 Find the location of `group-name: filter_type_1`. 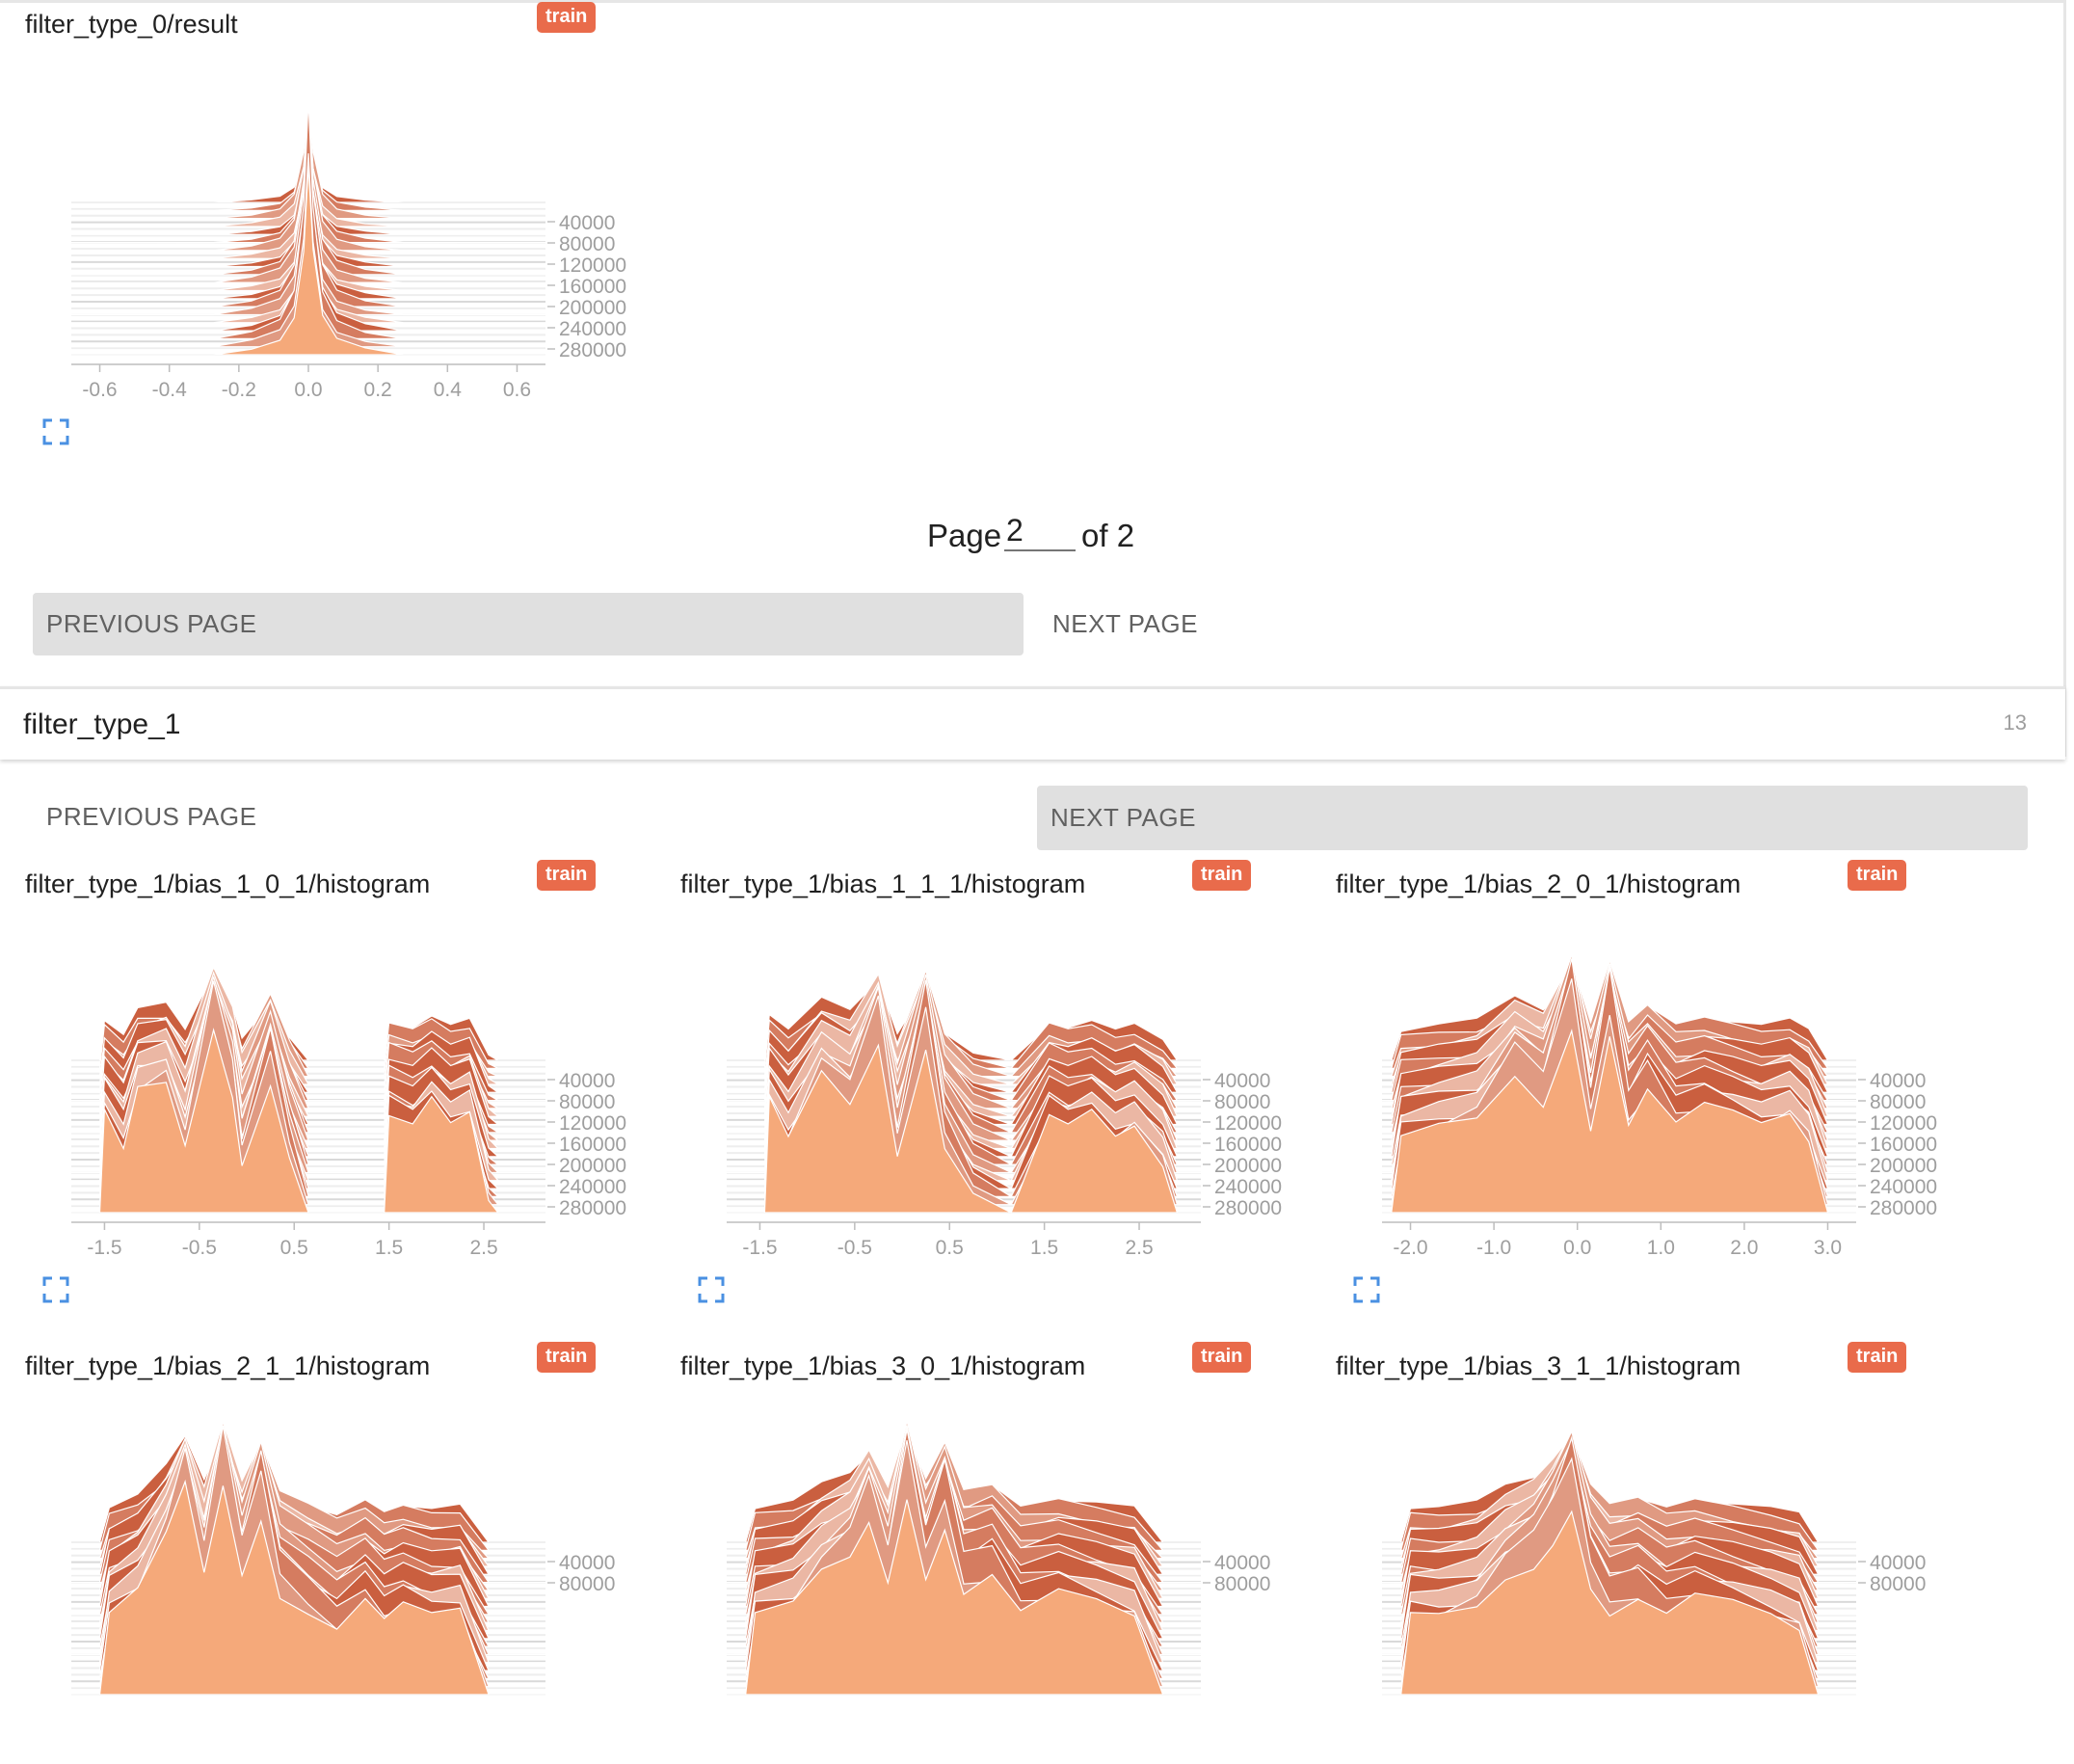

group-name: filter_type_1 is located at coordinates (102, 724).